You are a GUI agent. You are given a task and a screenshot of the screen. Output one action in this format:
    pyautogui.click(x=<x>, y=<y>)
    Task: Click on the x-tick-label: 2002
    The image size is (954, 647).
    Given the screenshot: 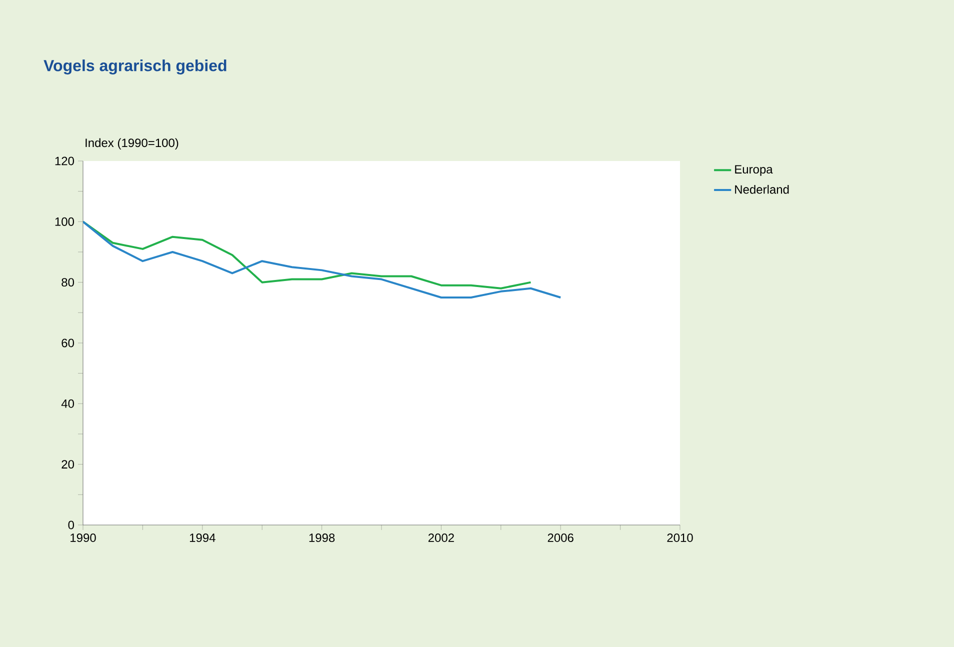 What is the action you would take?
    pyautogui.click(x=441, y=538)
    